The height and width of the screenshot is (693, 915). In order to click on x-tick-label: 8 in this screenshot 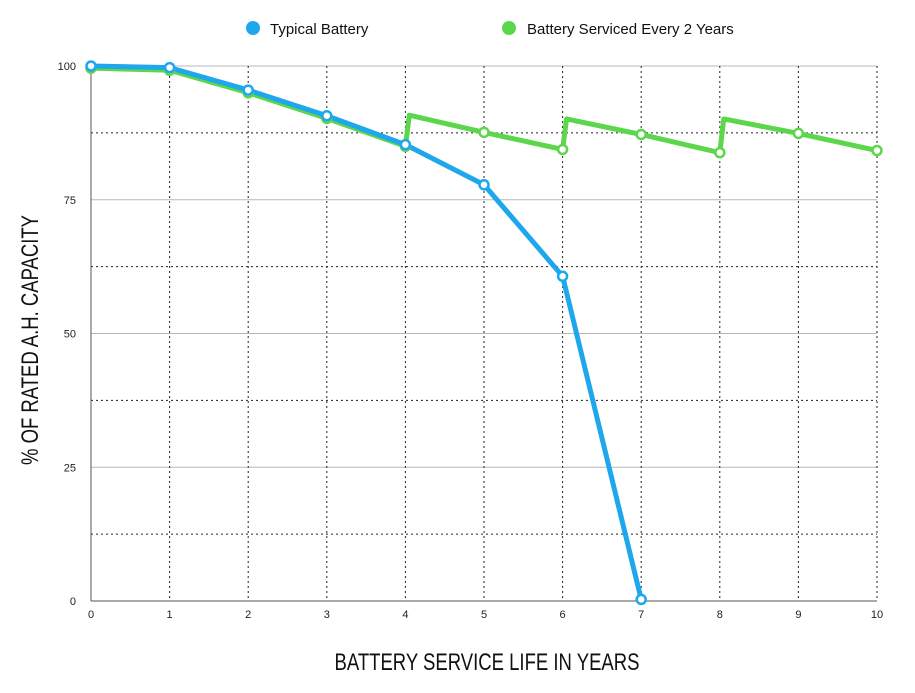, I will do `click(720, 615)`.